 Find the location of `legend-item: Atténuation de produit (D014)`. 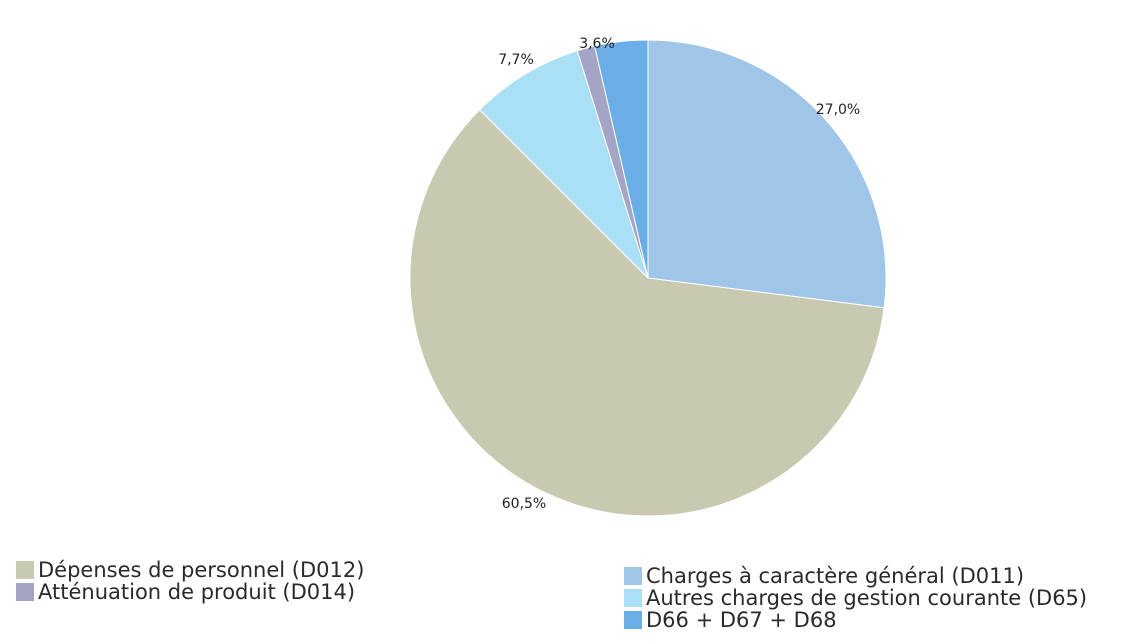

legend-item: Atténuation de produit (D014) is located at coordinates (190, 592).